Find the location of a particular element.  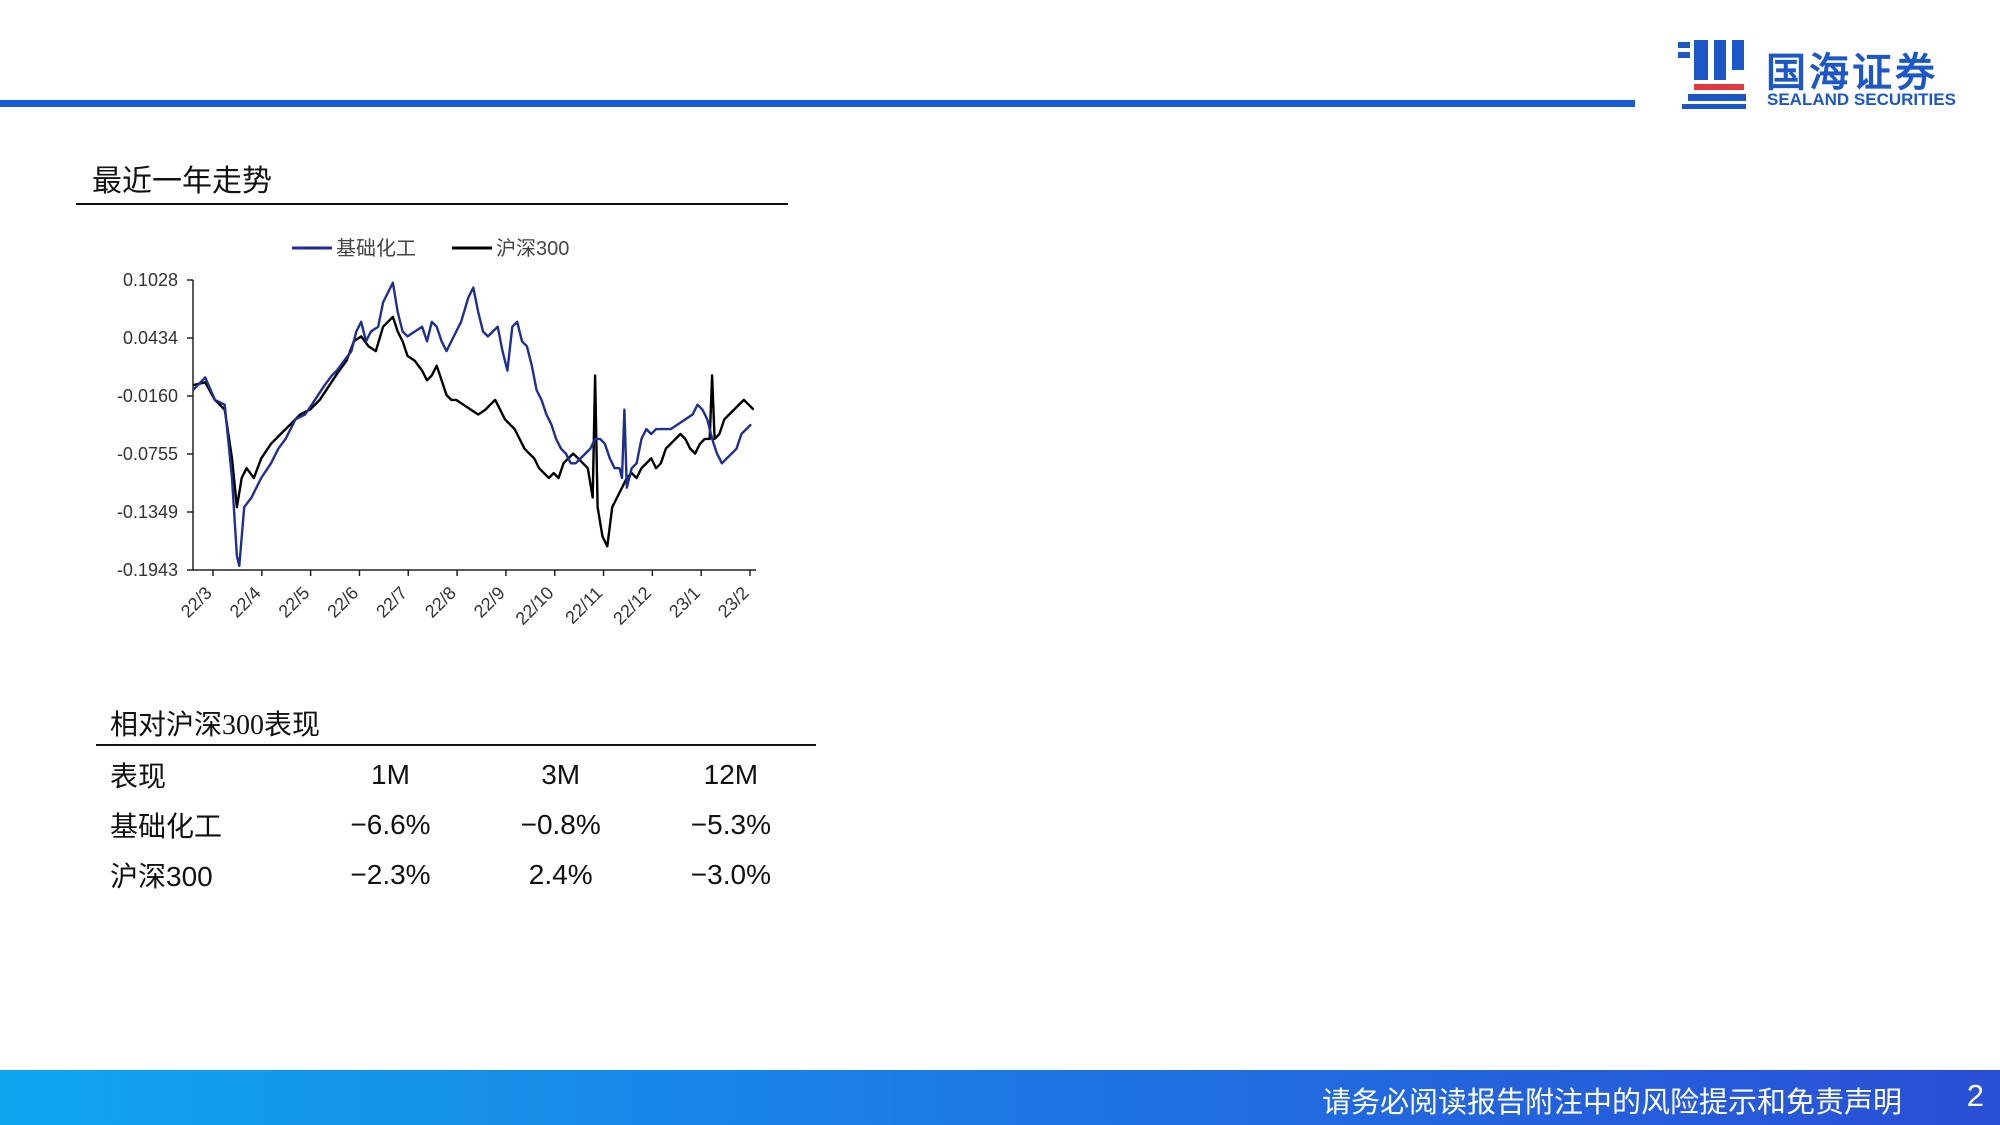

x-tick-label: 22/8 is located at coordinates (440, 602).